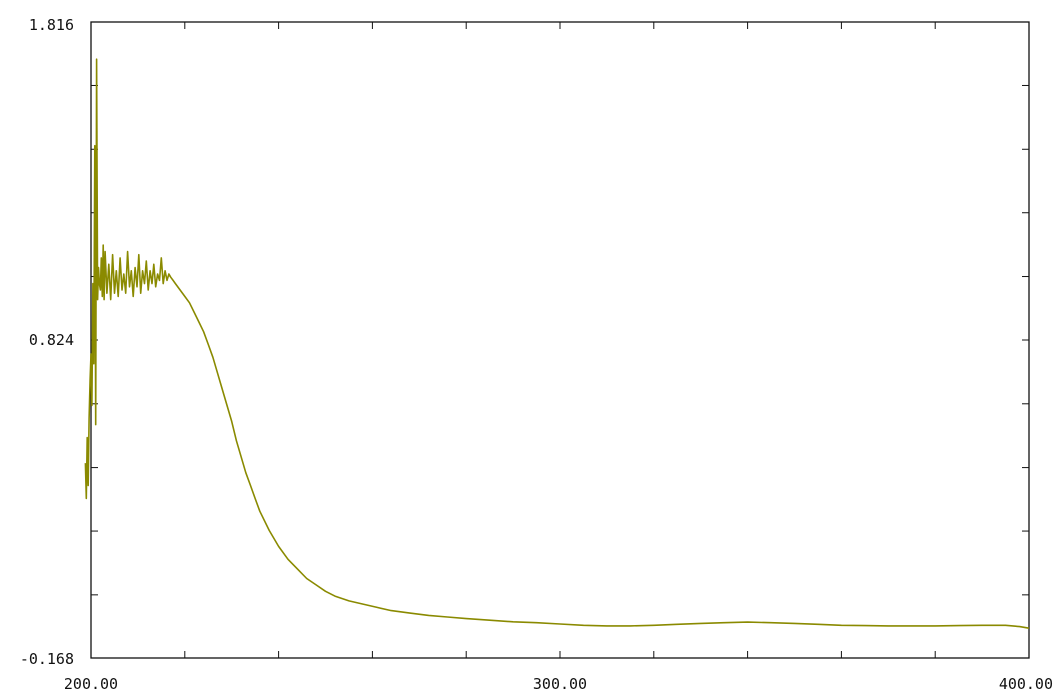  I want to click on y-tick-label: 1.816, so click(51, 25).